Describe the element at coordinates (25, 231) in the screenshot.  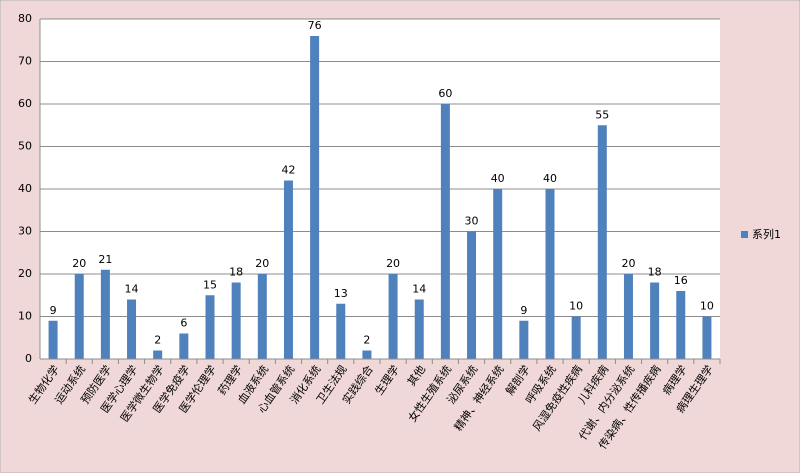
I see `y-tick-label: 30` at that location.